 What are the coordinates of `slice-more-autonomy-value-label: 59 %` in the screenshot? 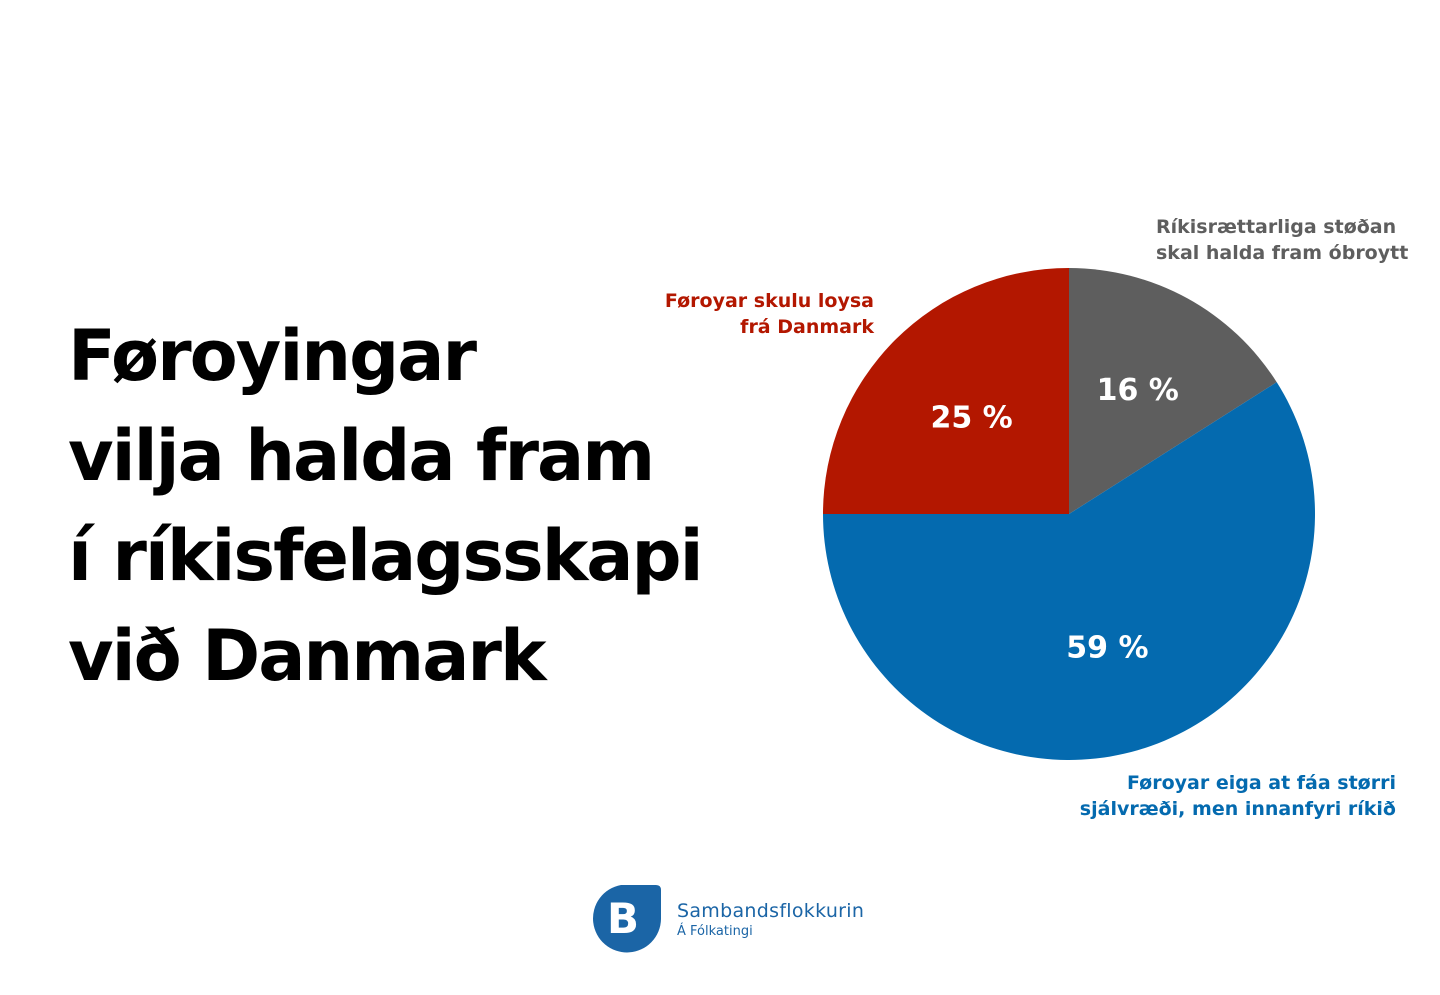 It's located at (1107, 647).